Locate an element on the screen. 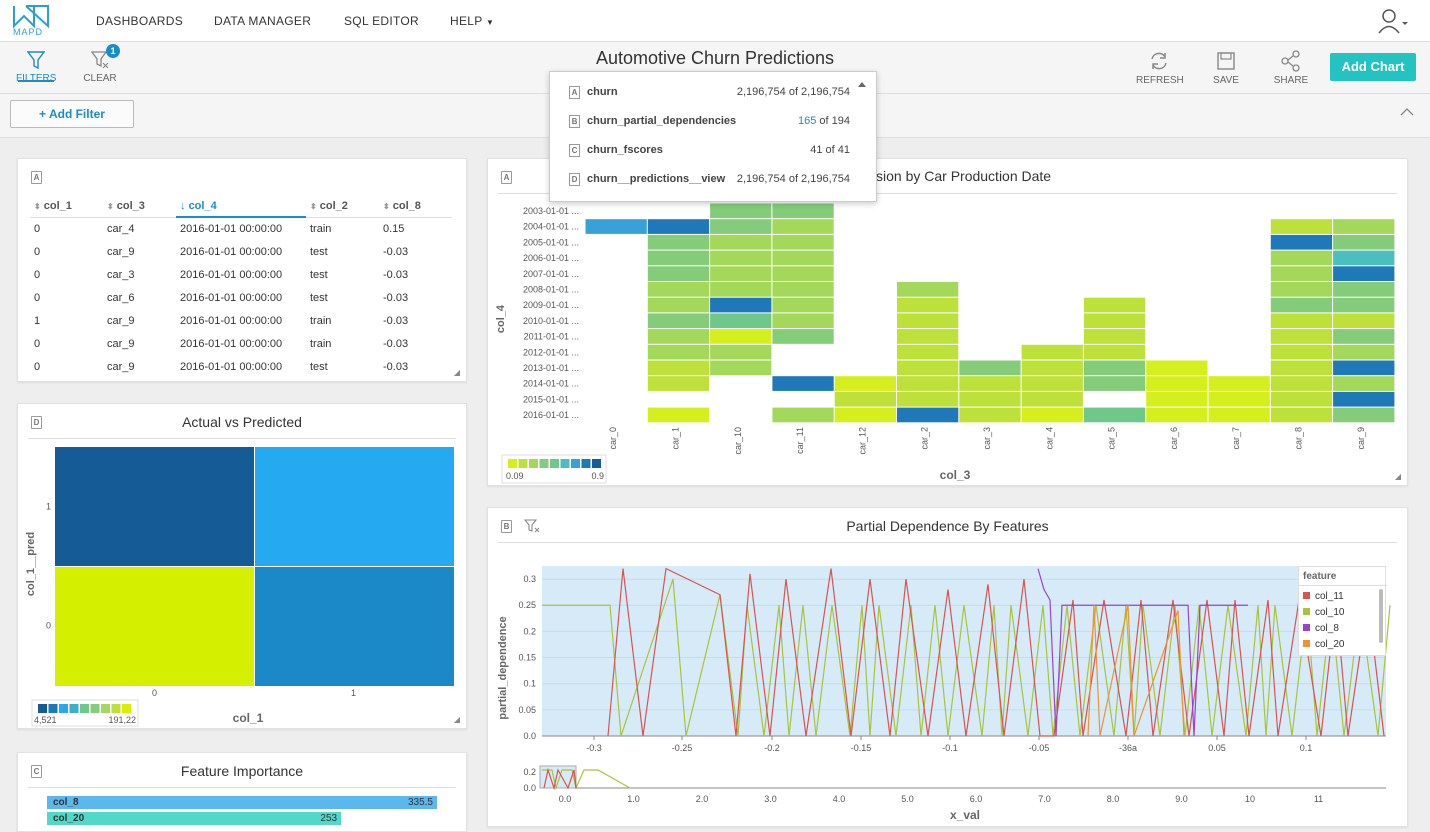 This screenshot has height=832, width=1430. legend-item: col_20 is located at coordinates (1323, 644).